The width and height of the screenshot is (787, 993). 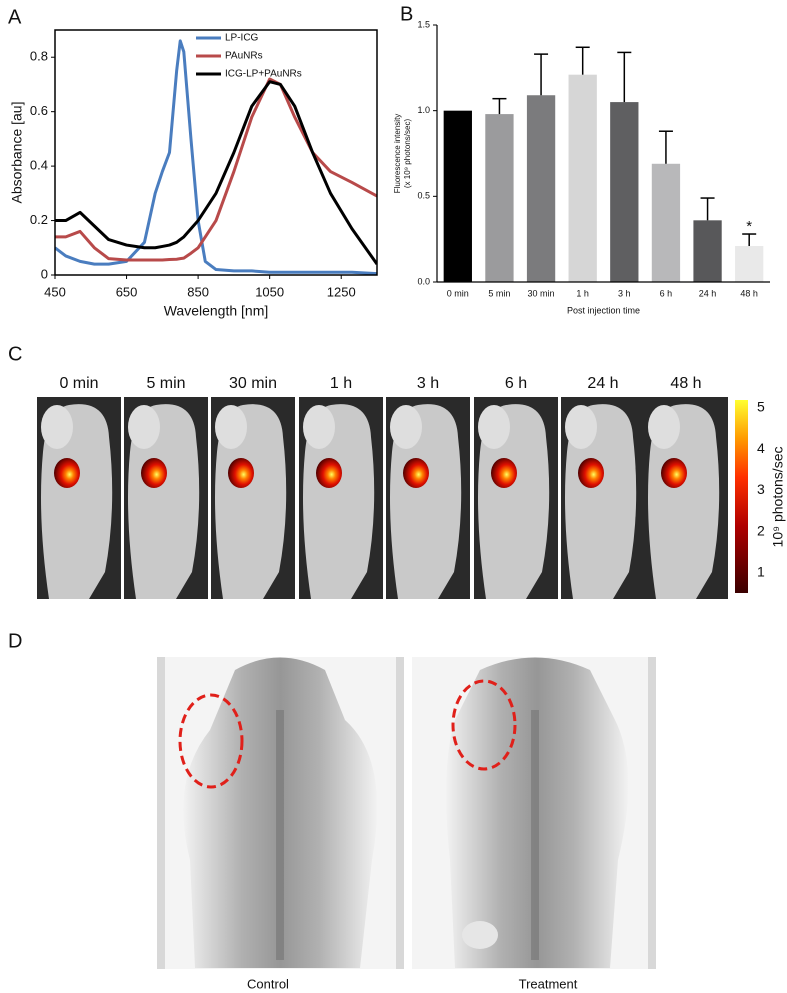 What do you see at coordinates (15, 354) in the screenshot?
I see `panel-letter: C` at bounding box center [15, 354].